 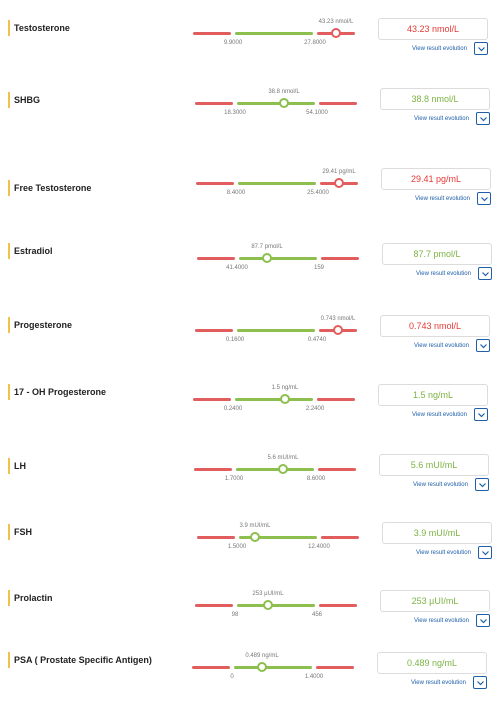 I want to click on range-low-label: 8.4000, so click(x=236, y=193).